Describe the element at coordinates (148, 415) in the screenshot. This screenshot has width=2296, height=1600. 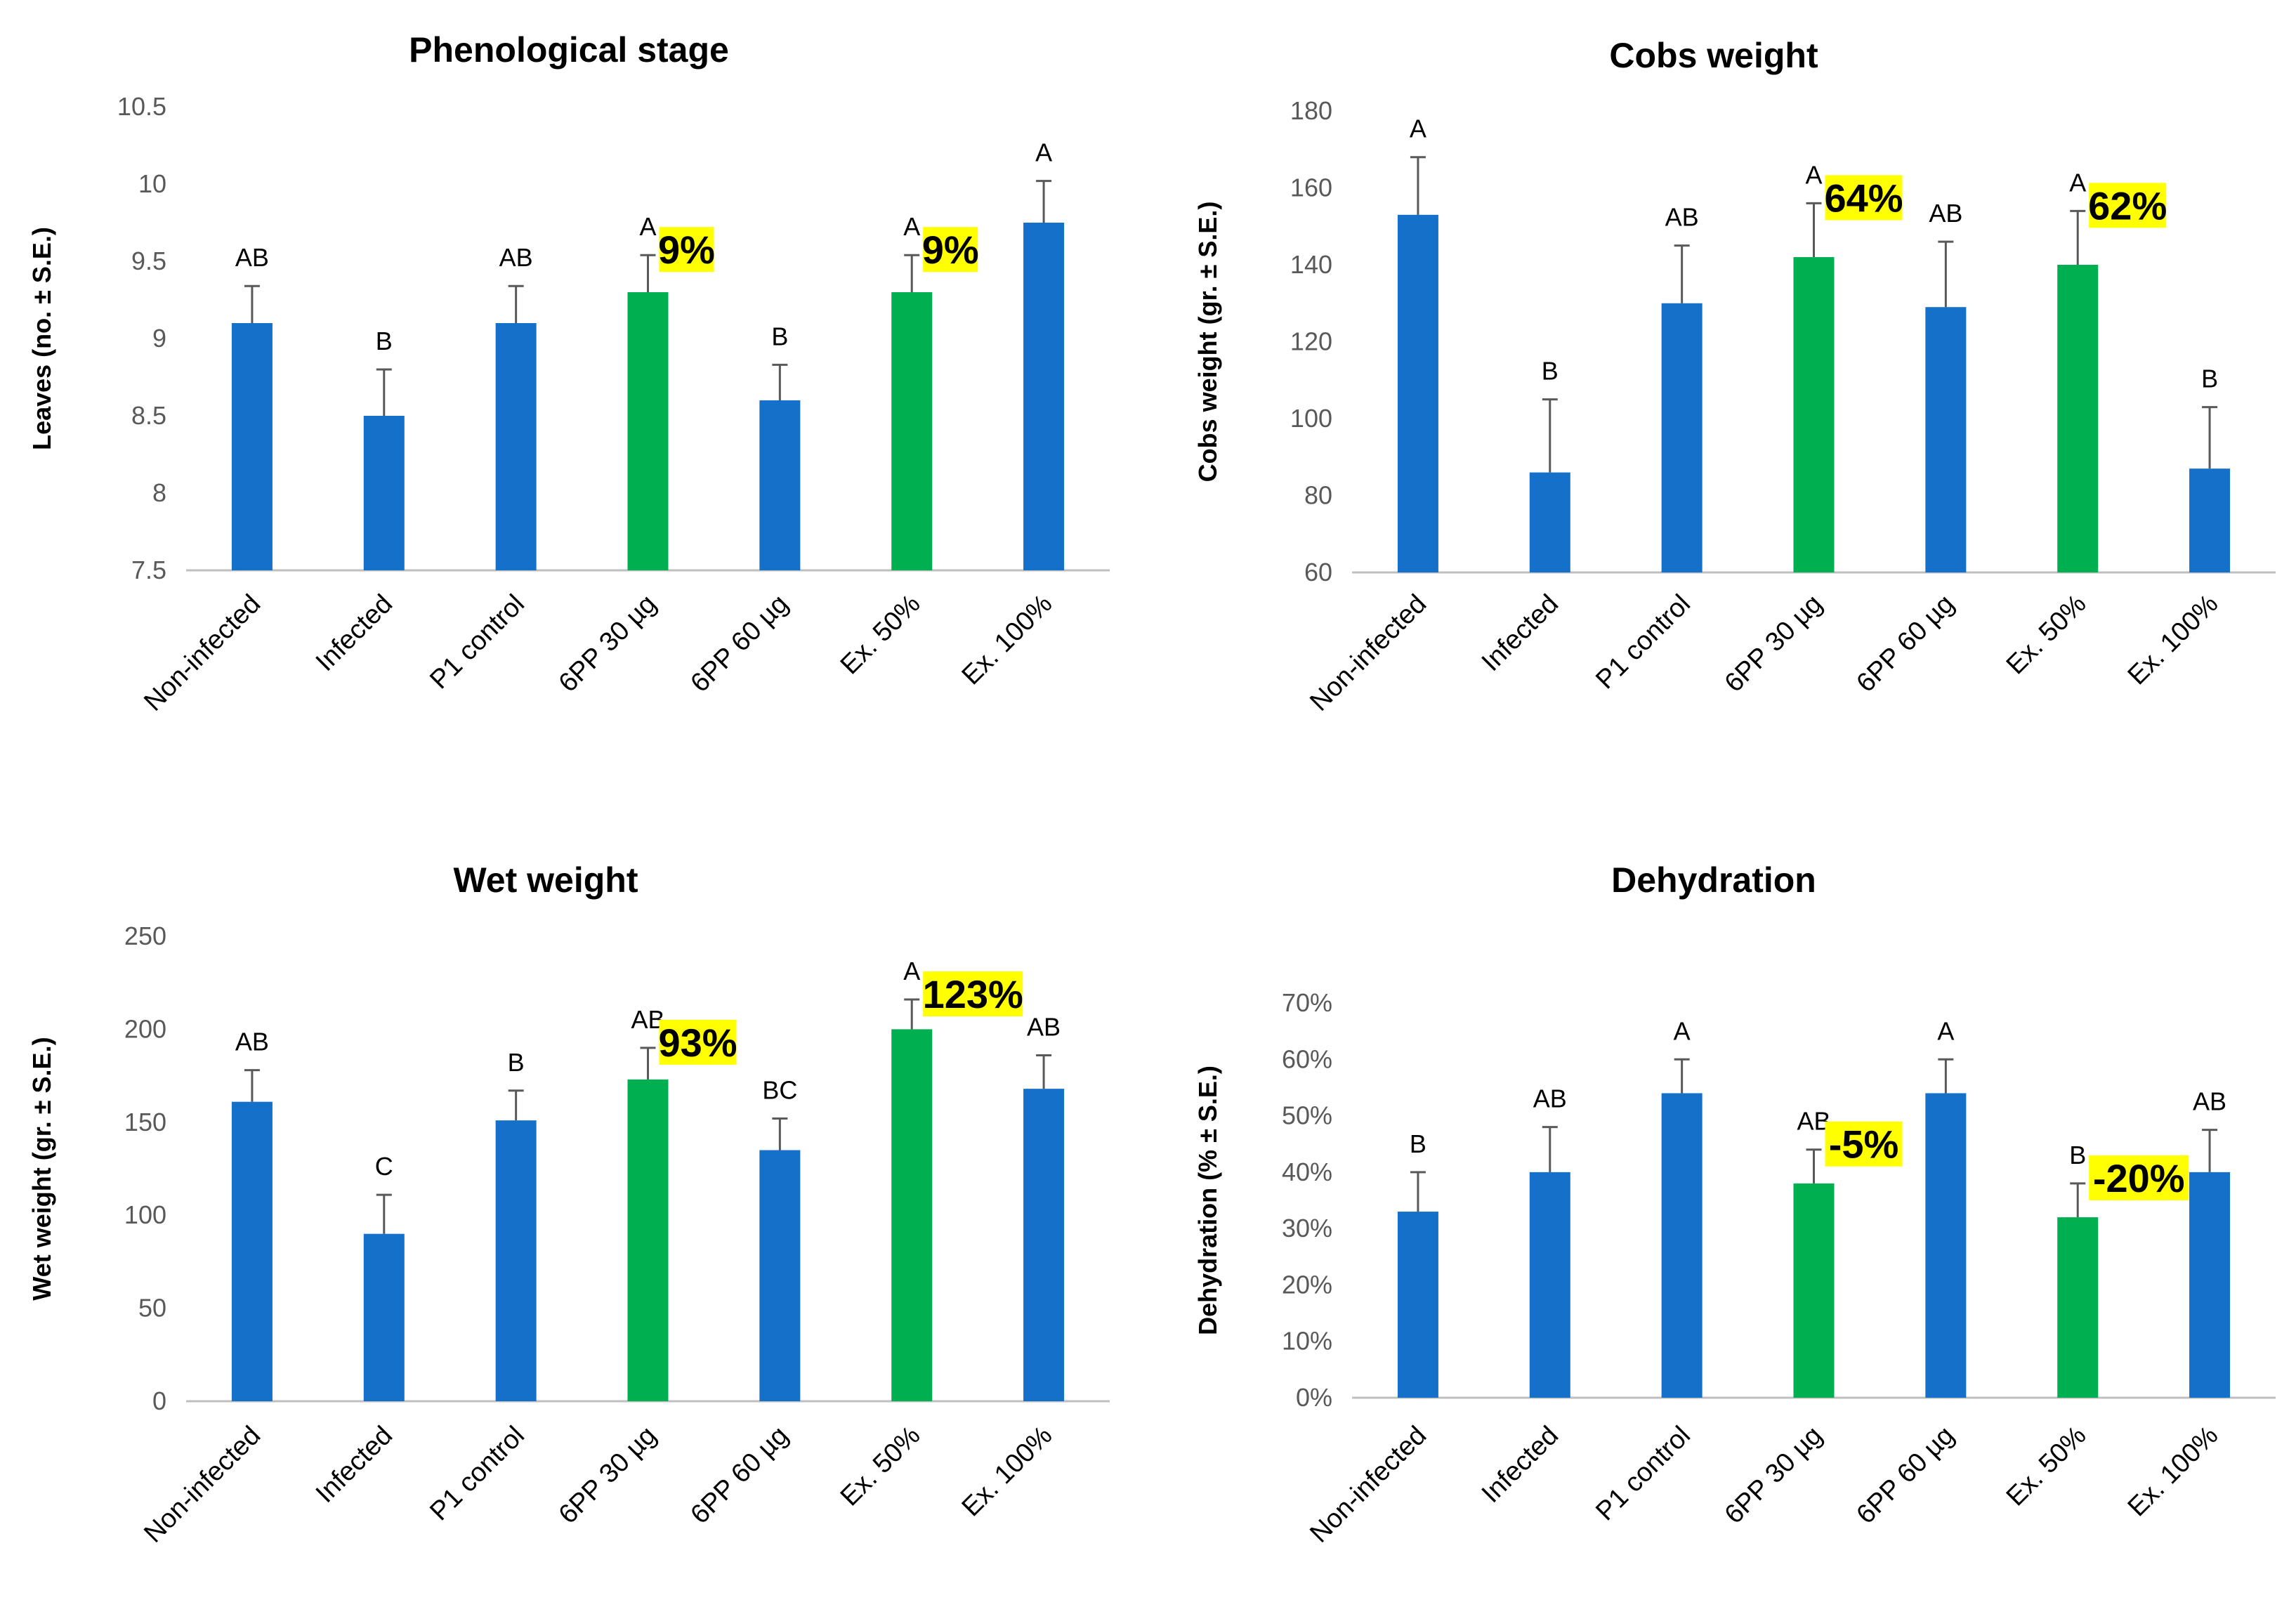
I see `y-tick-label: 8.5` at that location.